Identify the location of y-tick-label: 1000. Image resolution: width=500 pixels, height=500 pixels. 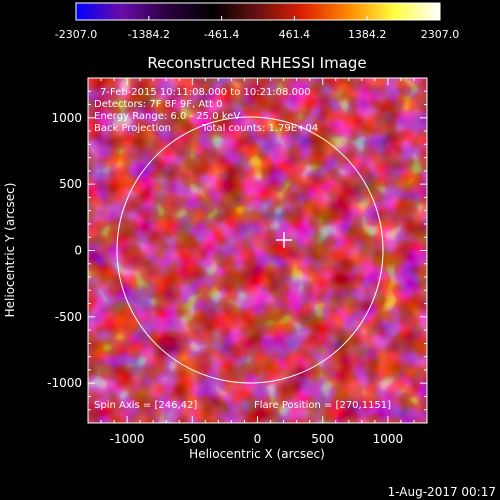
(66, 118).